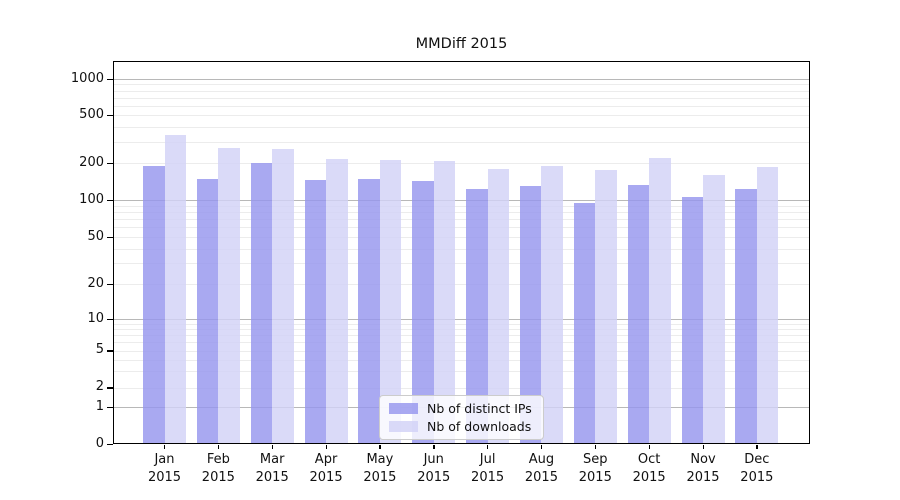  Describe the element at coordinates (99, 350) in the screenshot. I see `y-tick-label-5: 5` at that location.